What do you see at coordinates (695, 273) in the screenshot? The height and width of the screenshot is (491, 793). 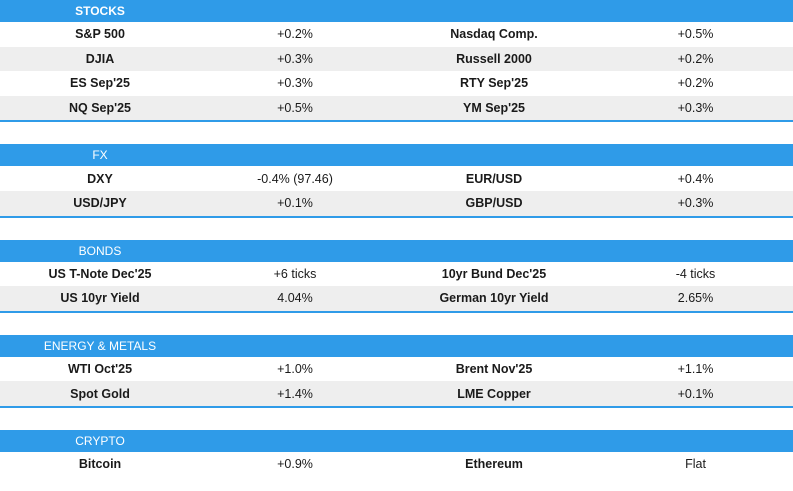 I see `instrument-change: -4 ticks` at bounding box center [695, 273].